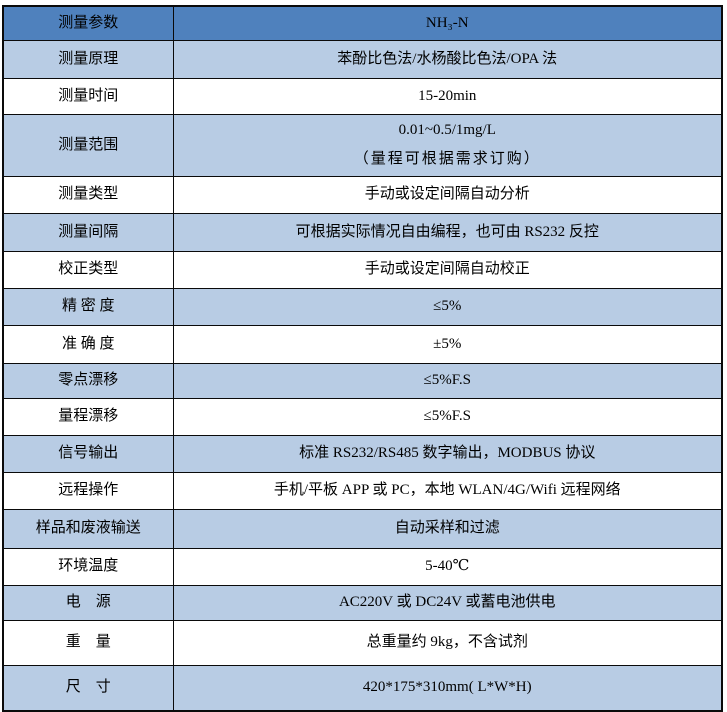 The image size is (727, 712). What do you see at coordinates (88, 59) in the screenshot?
I see `row-label-principle: 测量原理` at bounding box center [88, 59].